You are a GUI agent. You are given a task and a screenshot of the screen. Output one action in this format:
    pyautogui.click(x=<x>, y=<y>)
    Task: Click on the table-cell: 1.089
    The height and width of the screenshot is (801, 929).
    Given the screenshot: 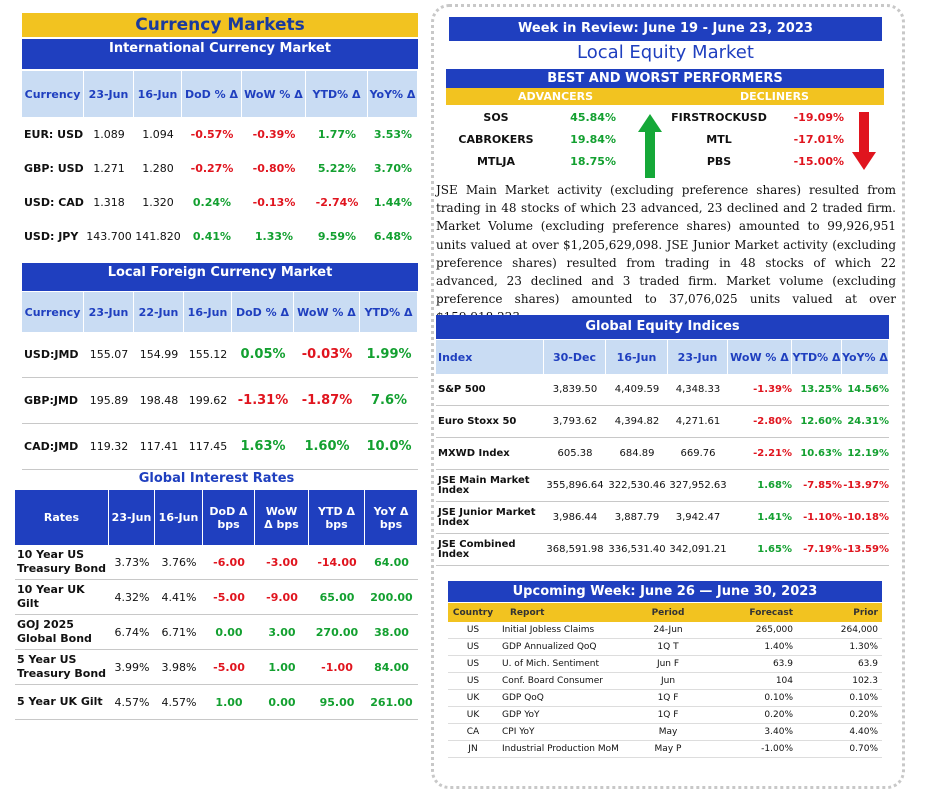 What is the action you would take?
    pyautogui.click(x=109, y=134)
    